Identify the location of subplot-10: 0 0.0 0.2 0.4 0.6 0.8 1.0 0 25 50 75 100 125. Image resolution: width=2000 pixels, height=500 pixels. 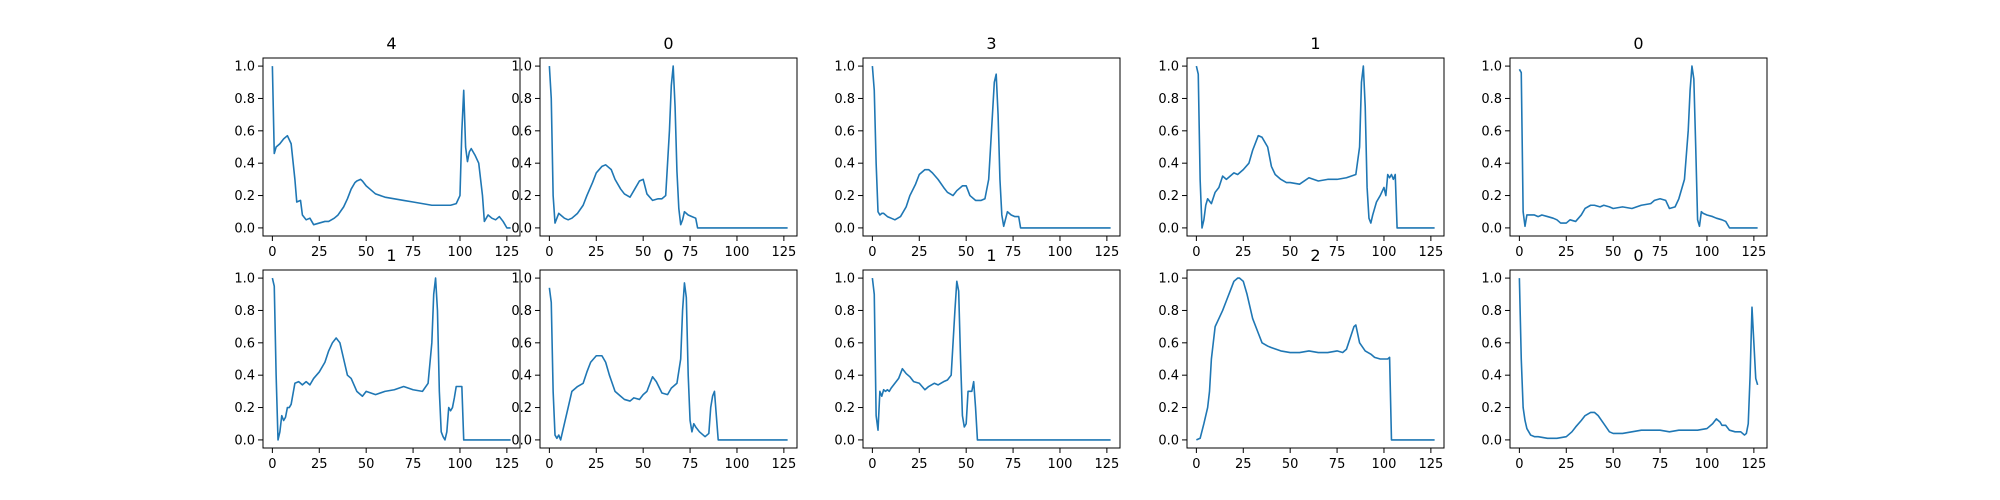
(1624, 359).